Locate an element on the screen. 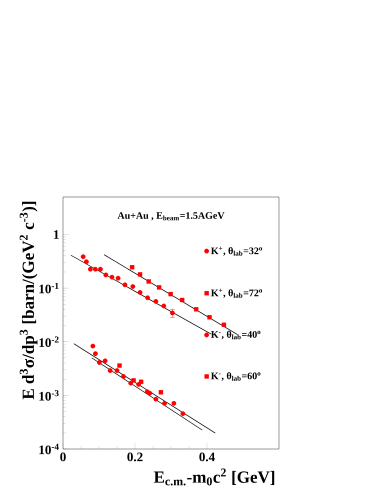  x-tick-label: 0.2 is located at coordinates (135, 457).